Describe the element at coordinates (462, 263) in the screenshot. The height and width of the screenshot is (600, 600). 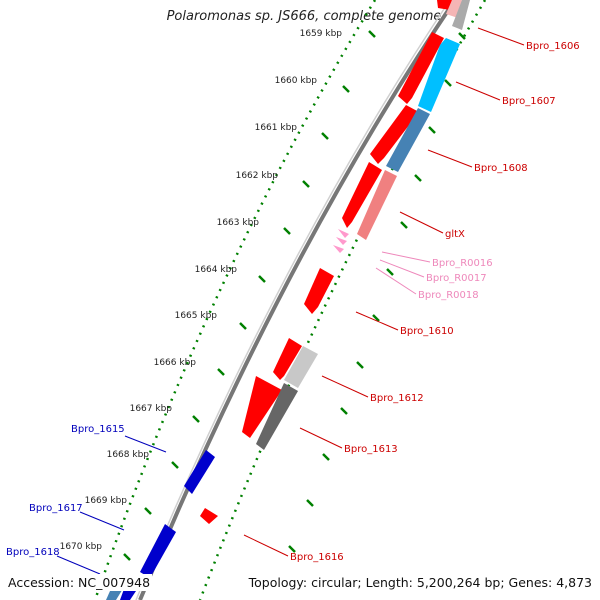
I see `feature-label-Bpro_R0016: Bpro_R0016` at that location.